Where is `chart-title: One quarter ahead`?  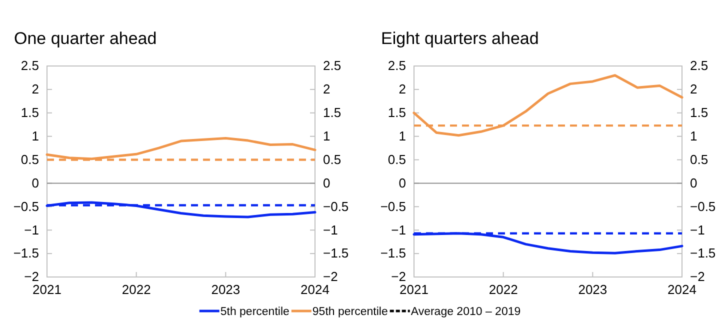 chart-title: One quarter ahead is located at coordinates (85, 38).